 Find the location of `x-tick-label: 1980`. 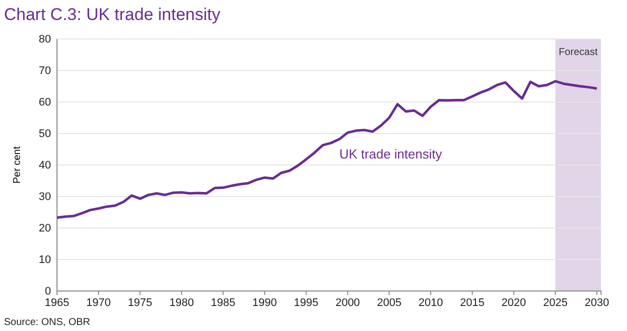

x-tick-label: 1980 is located at coordinates (181, 302).